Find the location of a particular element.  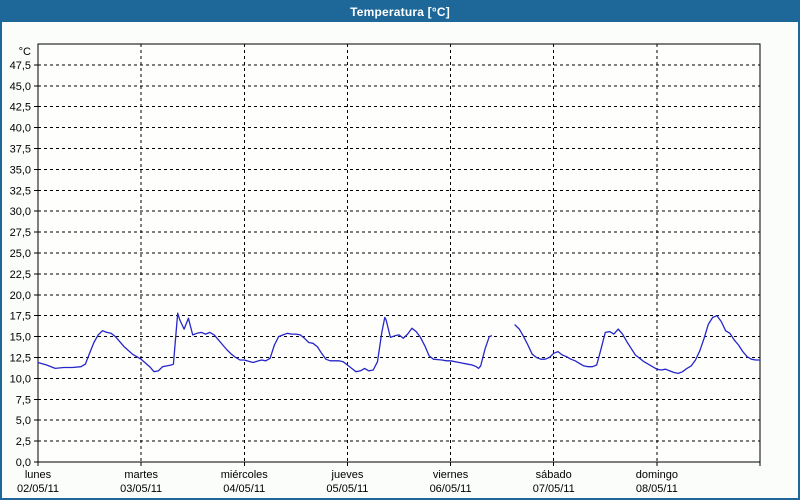

chart-title: Temperatura [°C] is located at coordinates (400, 12).